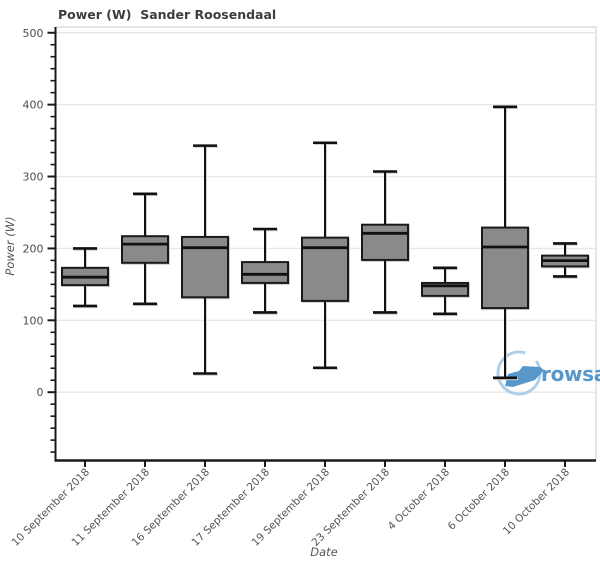 Image resolution: width=600 pixels, height=570 pixels. What do you see at coordinates (479, 499) in the screenshot?
I see `x-tick-label-6-october-2018: 6 October 2018` at bounding box center [479, 499].